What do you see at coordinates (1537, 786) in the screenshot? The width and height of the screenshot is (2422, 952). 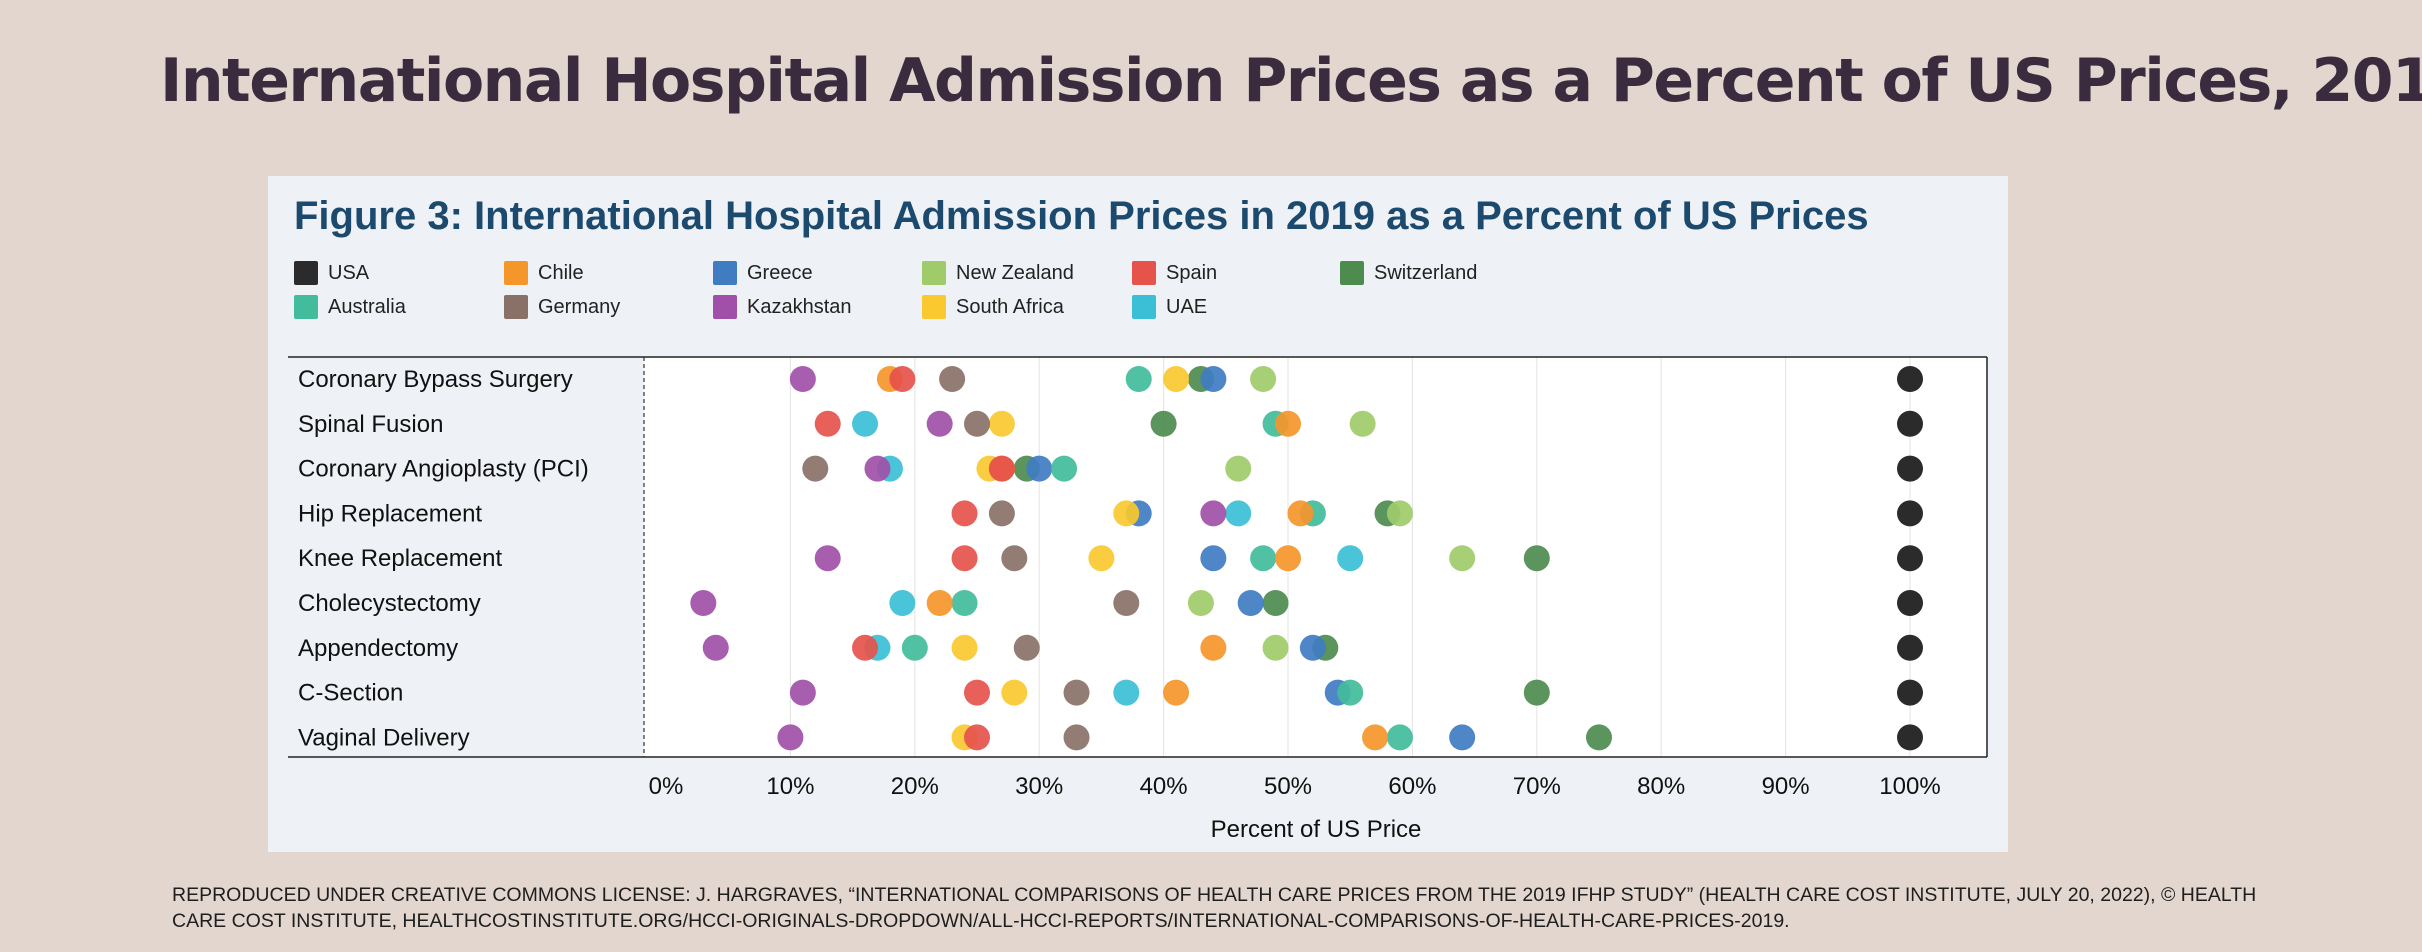 I see `x-tick-label: 70%` at bounding box center [1537, 786].